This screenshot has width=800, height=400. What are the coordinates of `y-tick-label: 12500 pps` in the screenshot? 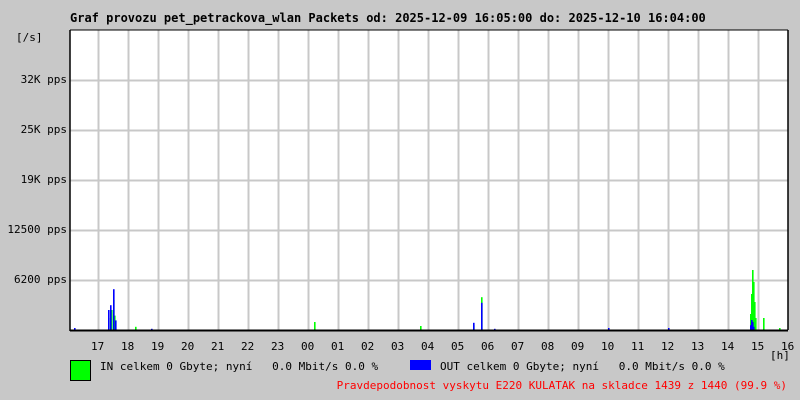 It's located at (37, 229).